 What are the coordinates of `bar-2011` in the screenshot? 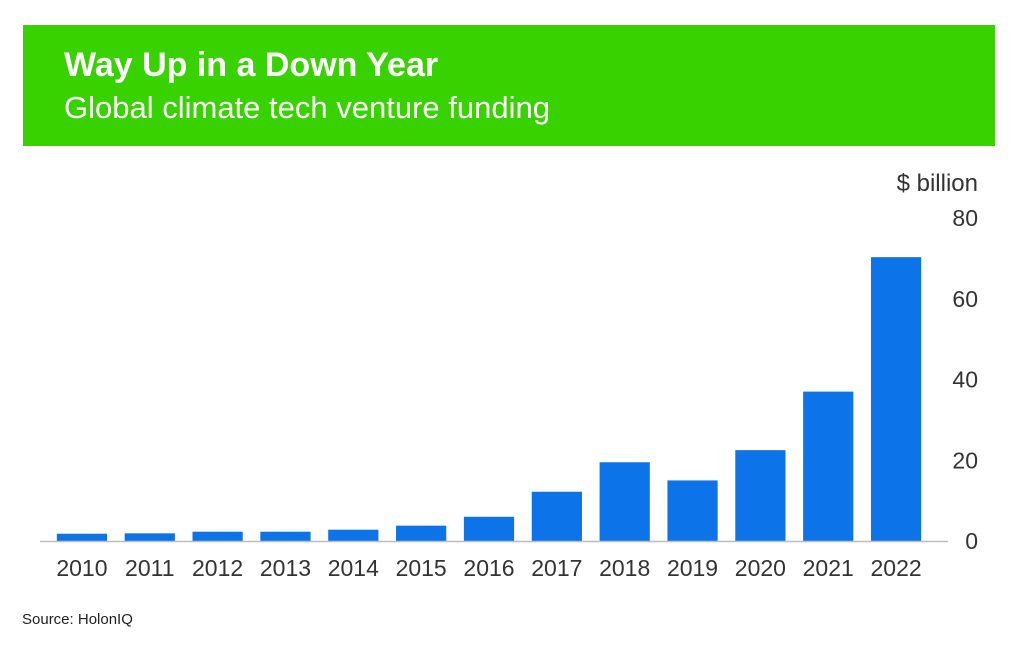 It's located at (149, 537).